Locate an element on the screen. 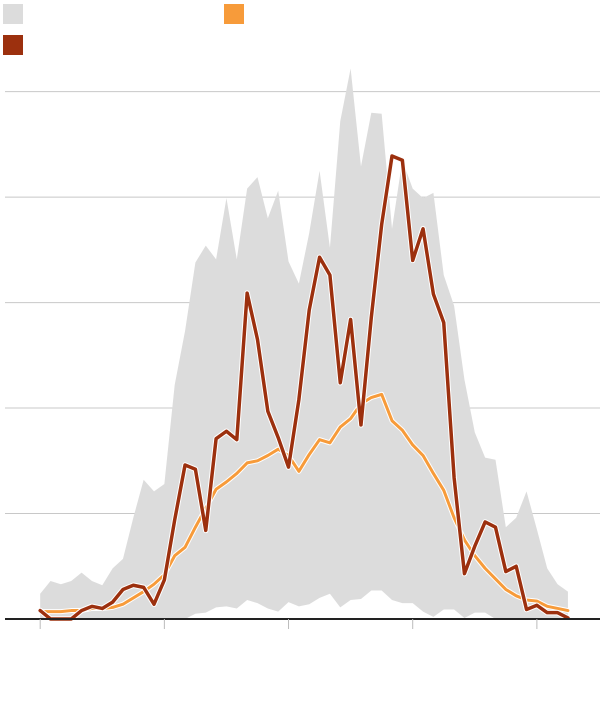 This screenshot has height=706, width=600. legend-item-range is located at coordinates (16, 14).